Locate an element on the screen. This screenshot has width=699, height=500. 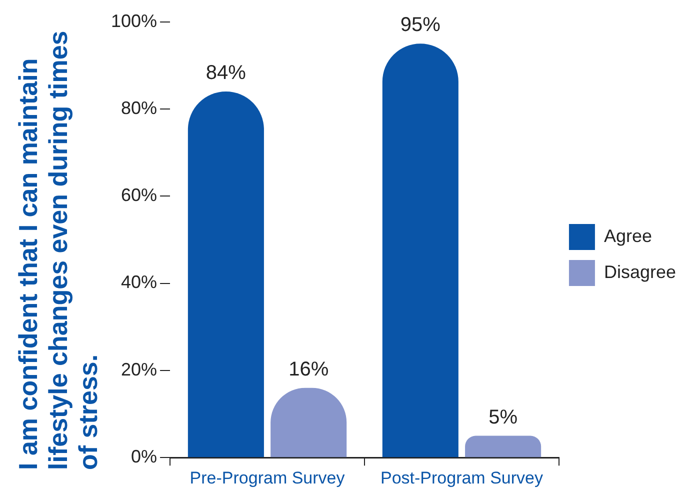
y-axis-title: I am confident that I can maintain lifestyle changes even during times of stress. is located at coordinates (58, 250).